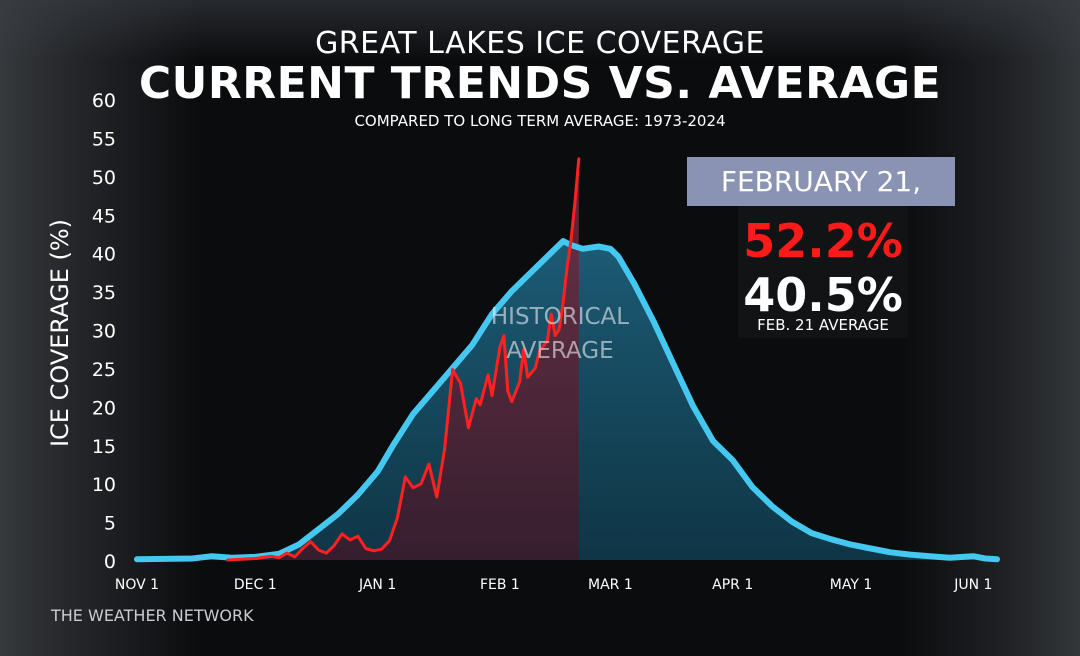  What do you see at coordinates (104, 178) in the screenshot?
I see `y-tick-label: 50` at bounding box center [104, 178].